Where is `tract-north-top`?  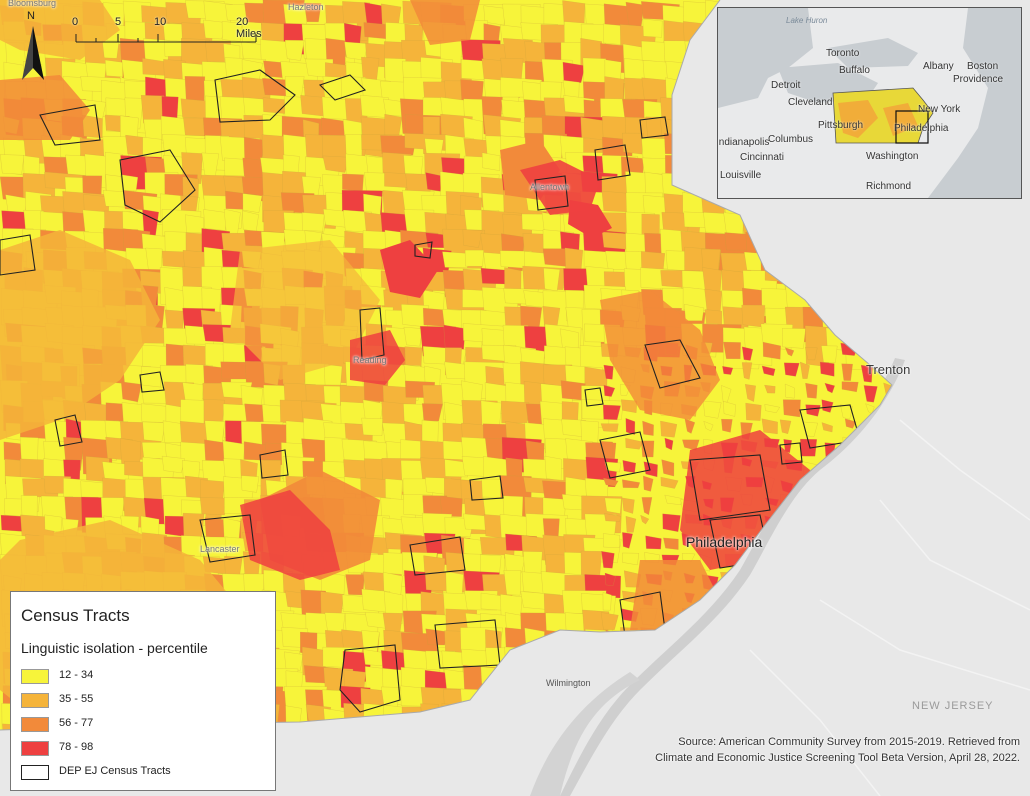
tract-north-top is located at coordinates (445, 22).